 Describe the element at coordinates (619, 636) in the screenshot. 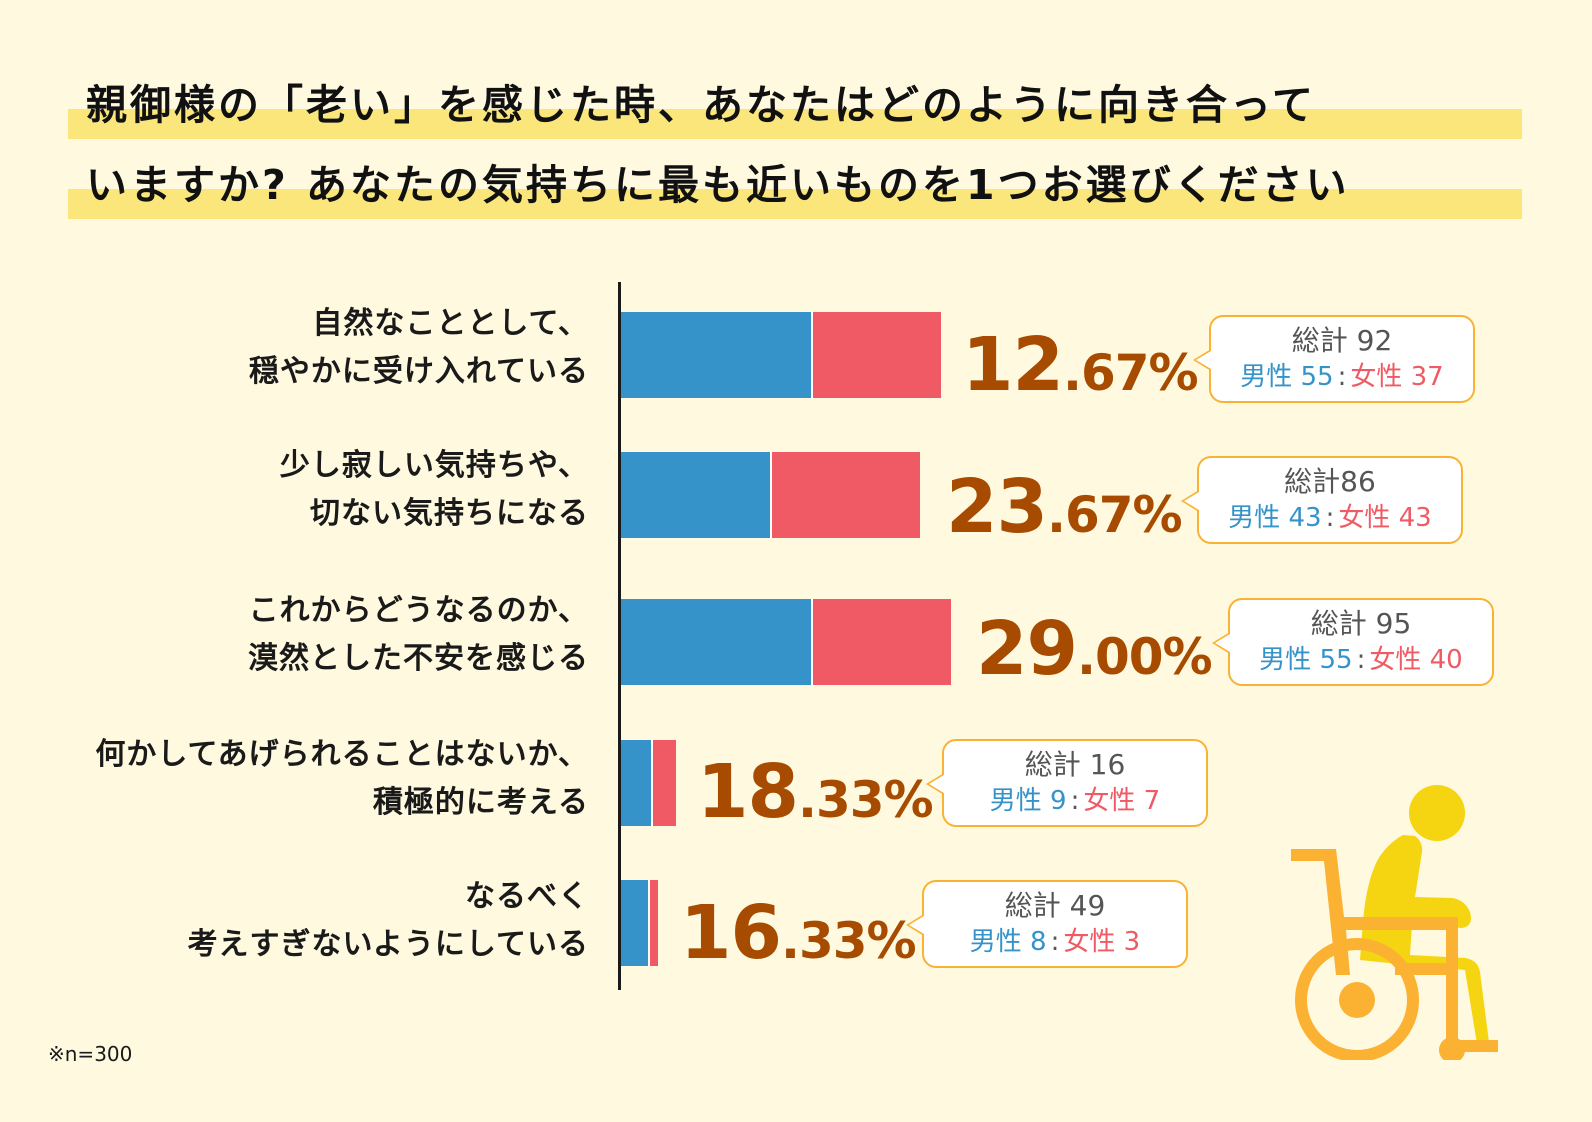

I see `y-axis-line` at that location.